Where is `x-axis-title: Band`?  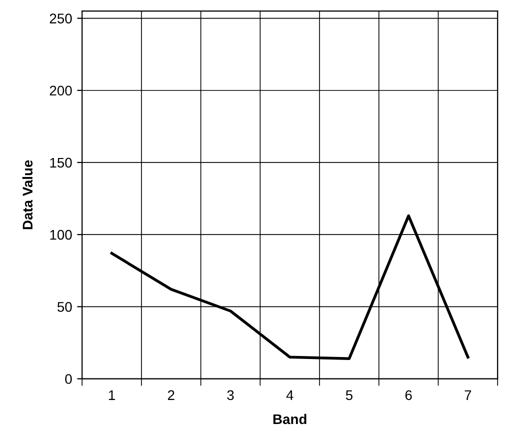 x-axis-title: Band is located at coordinates (289, 419).